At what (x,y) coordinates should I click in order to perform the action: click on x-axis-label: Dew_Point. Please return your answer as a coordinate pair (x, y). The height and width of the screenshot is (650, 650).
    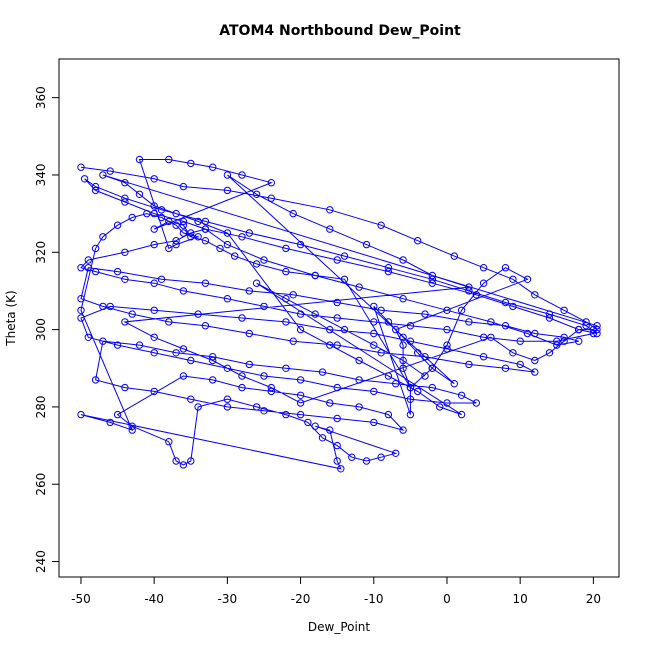
    Looking at the image, I should click on (339, 627).